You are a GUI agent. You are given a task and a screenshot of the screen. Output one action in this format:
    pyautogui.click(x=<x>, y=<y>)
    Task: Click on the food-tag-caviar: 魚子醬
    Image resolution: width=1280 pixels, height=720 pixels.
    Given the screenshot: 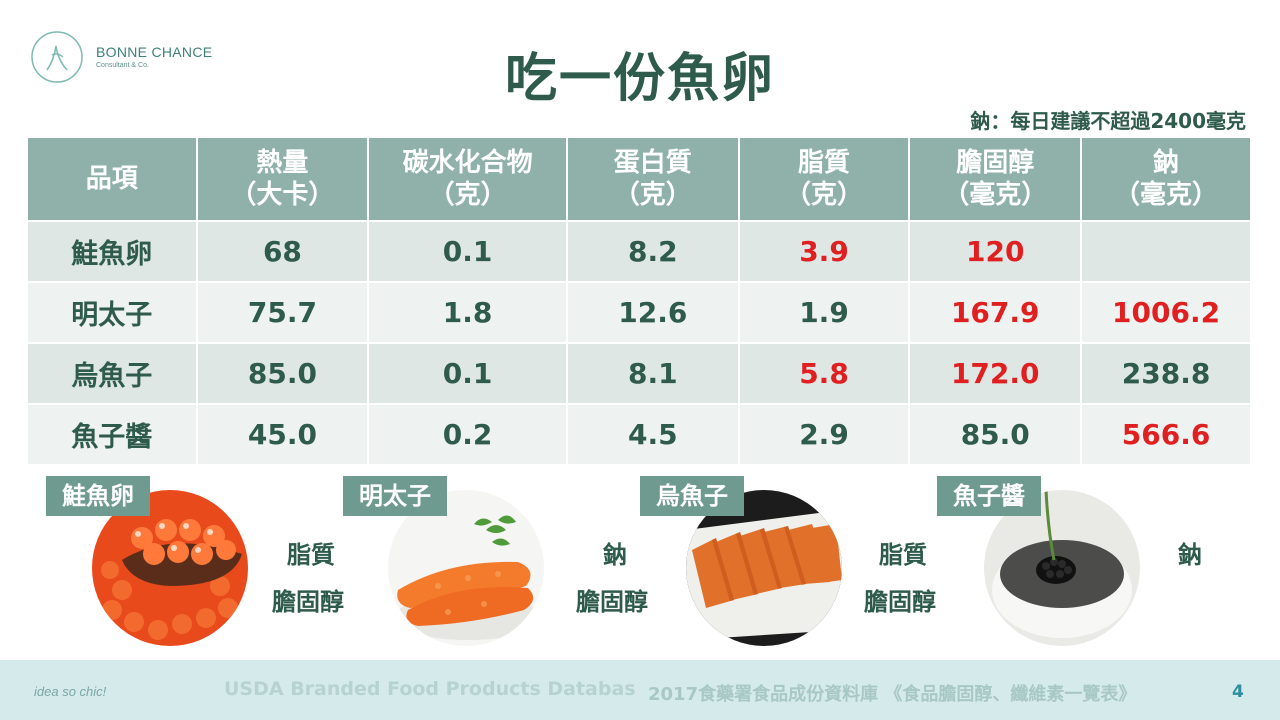 What is the action you would take?
    pyautogui.click(x=989, y=496)
    